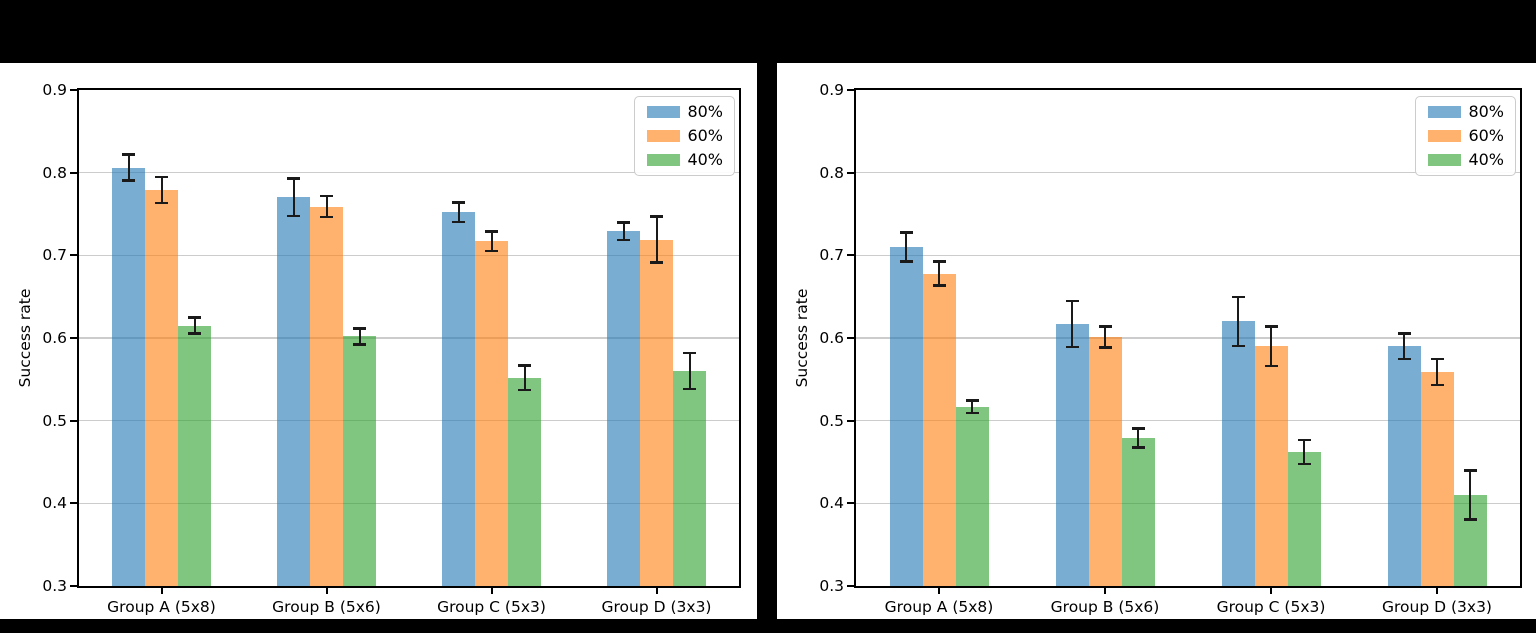 The height and width of the screenshot is (633, 1536). What do you see at coordinates (689, 478) in the screenshot?
I see `bar-40pct-group-d-3x3` at bounding box center [689, 478].